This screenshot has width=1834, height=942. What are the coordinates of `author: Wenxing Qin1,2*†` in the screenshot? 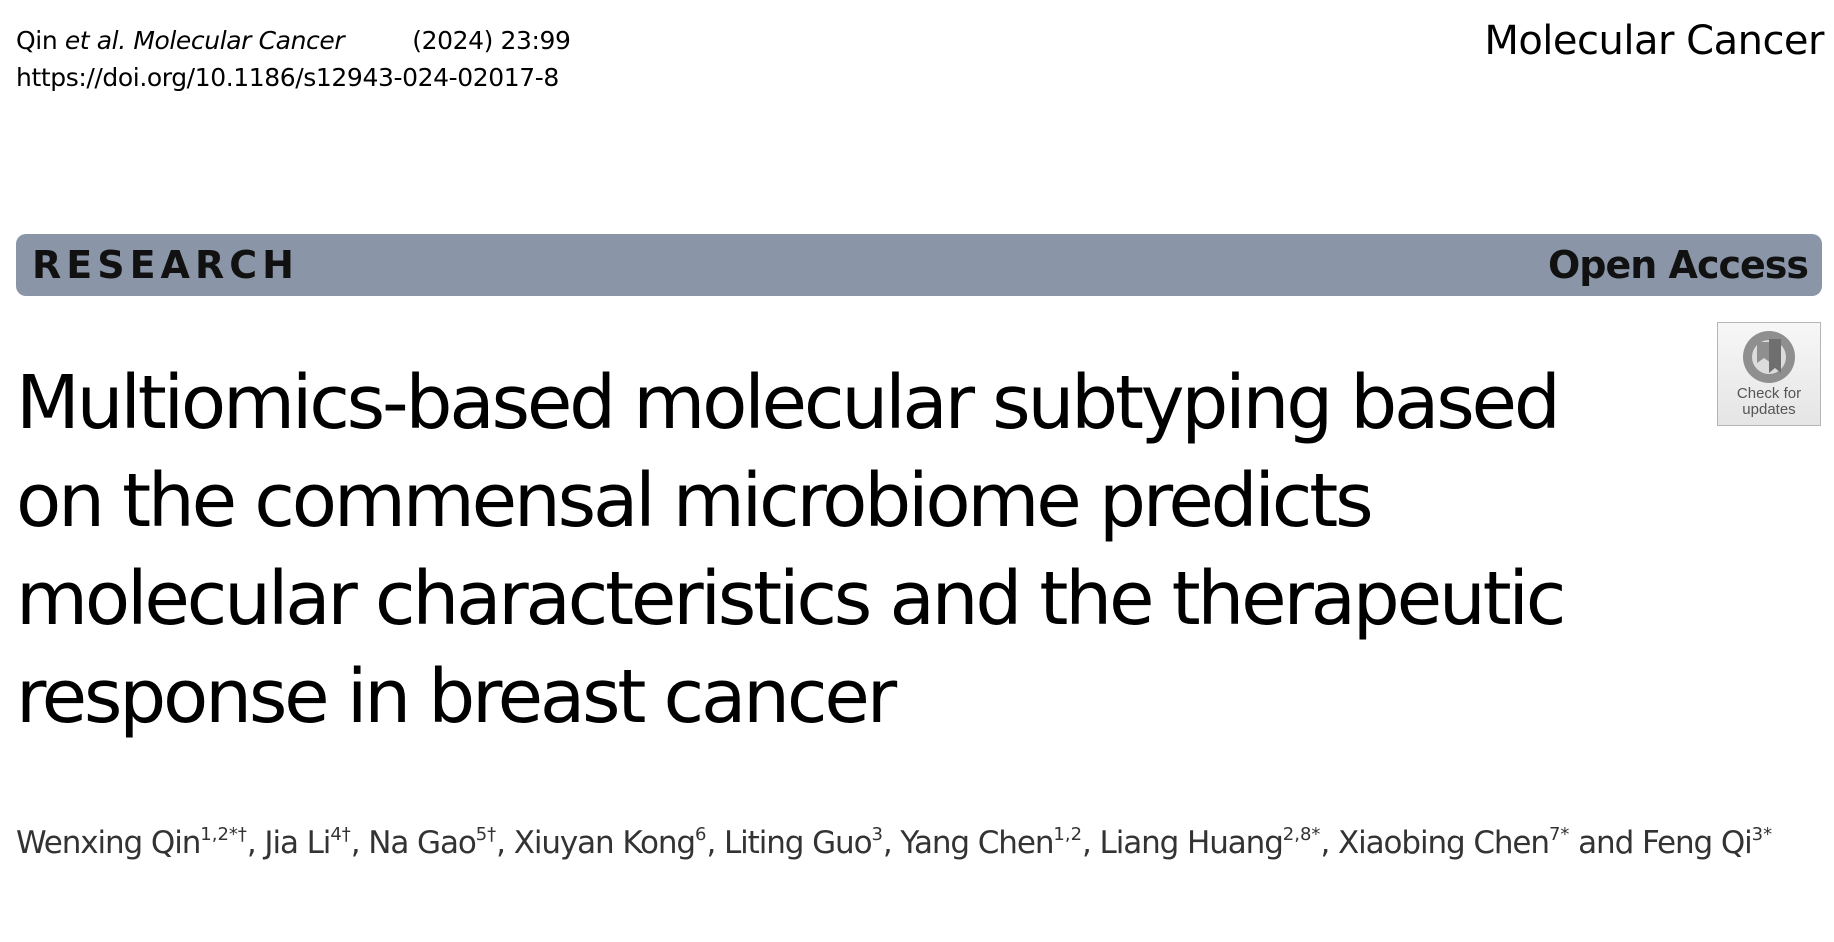 It's located at (131, 843).